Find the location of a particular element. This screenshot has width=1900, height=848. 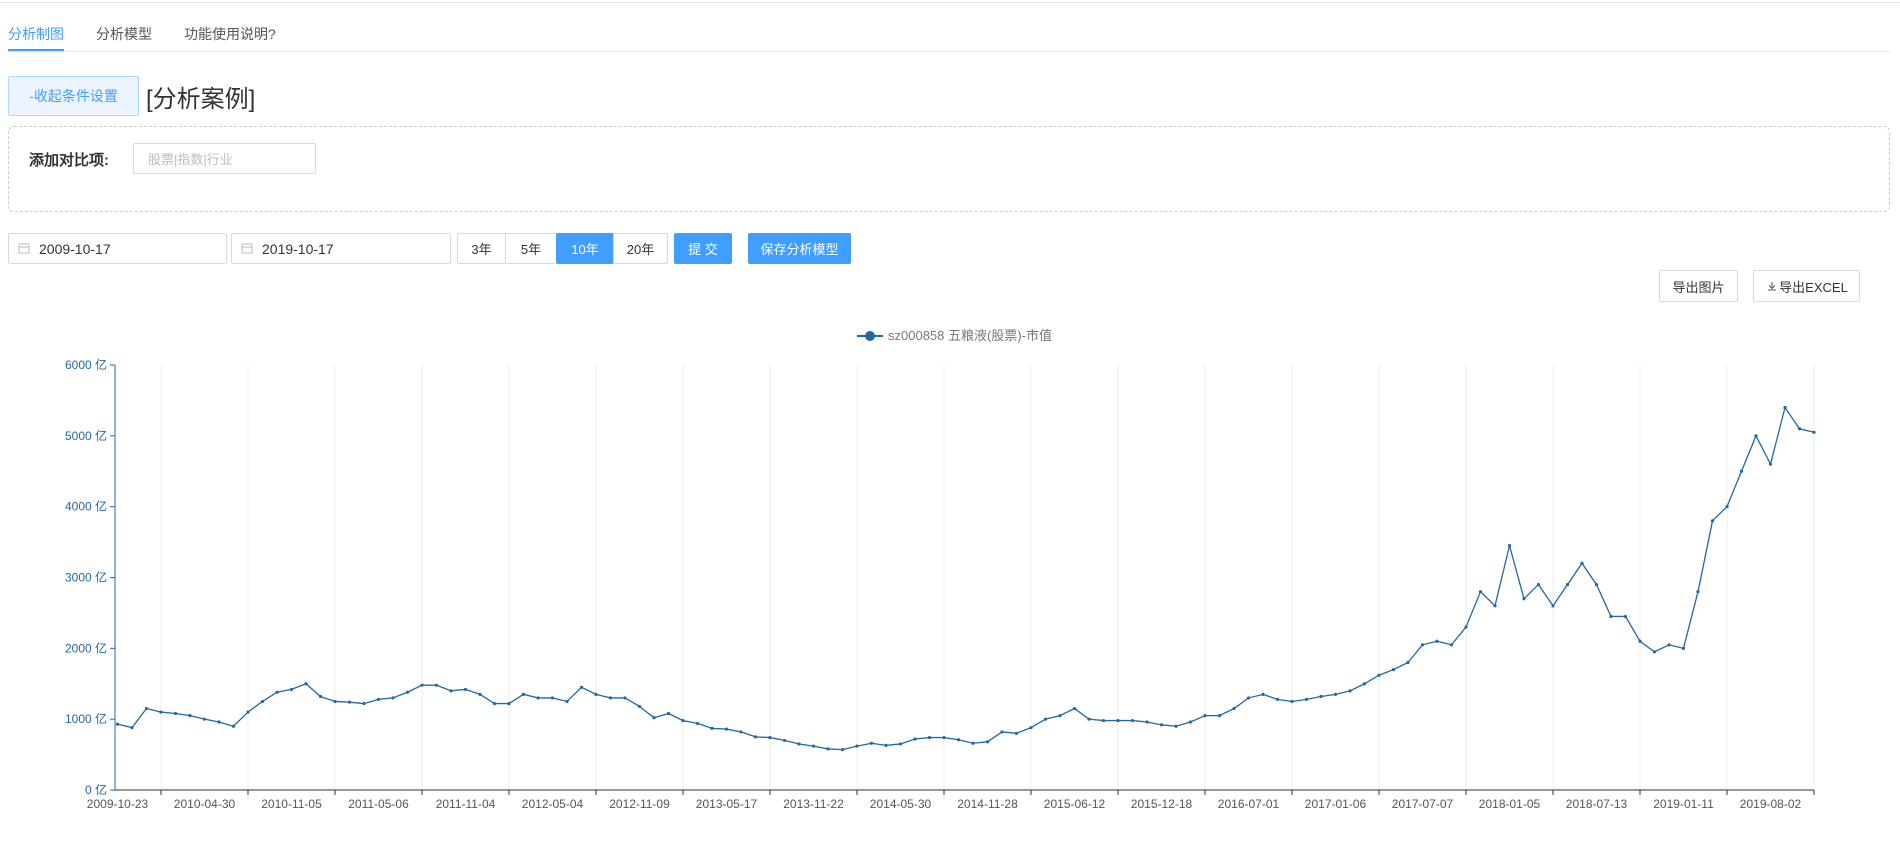

x-tick-label: 2012-11-09 is located at coordinates (639, 804).